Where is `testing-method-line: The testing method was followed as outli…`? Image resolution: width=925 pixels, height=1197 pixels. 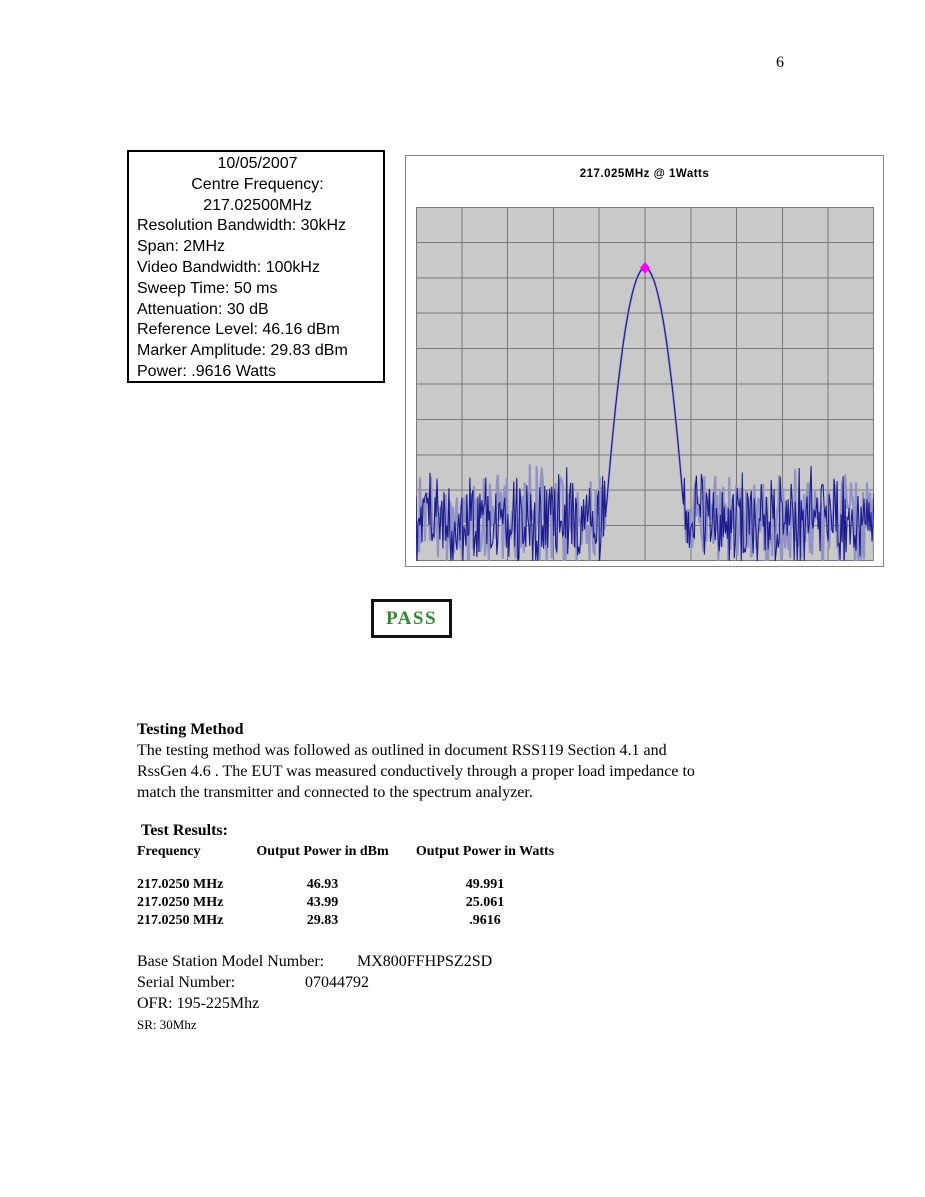
testing-method-line: The testing method was followed as outli… is located at coordinates (402, 750).